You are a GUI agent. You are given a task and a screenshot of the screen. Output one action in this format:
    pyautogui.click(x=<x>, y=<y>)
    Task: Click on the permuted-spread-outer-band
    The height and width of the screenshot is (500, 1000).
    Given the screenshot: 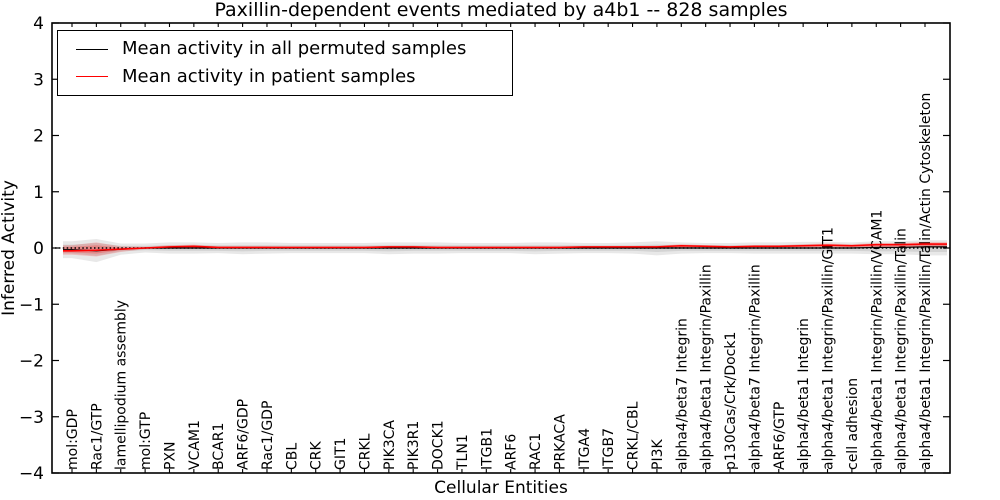 What is the action you would take?
    pyautogui.click(x=505, y=251)
    